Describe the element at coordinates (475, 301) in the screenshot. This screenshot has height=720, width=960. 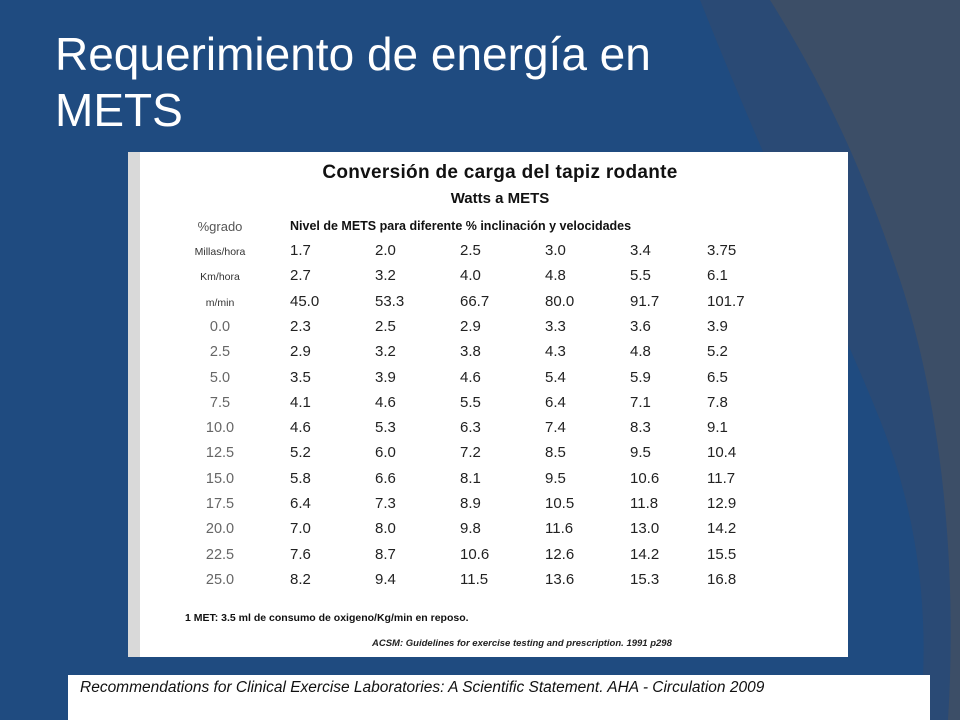
I see `table-cell: 66.7` at that location.